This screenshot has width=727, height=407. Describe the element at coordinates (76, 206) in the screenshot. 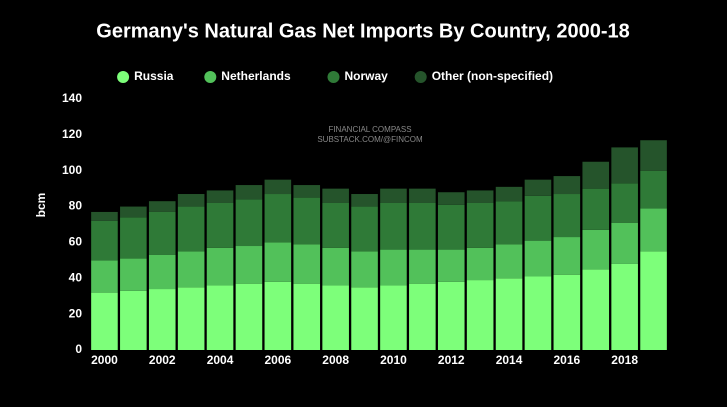

I see `y-tick-label: 80` at that location.